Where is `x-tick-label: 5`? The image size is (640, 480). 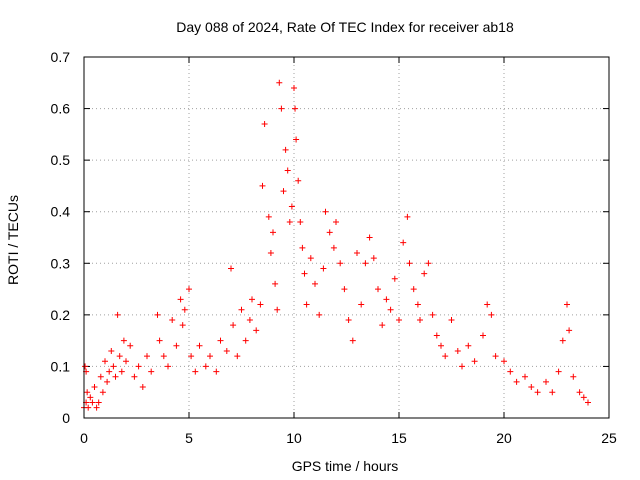 x-tick-label: 5 is located at coordinates (189, 438).